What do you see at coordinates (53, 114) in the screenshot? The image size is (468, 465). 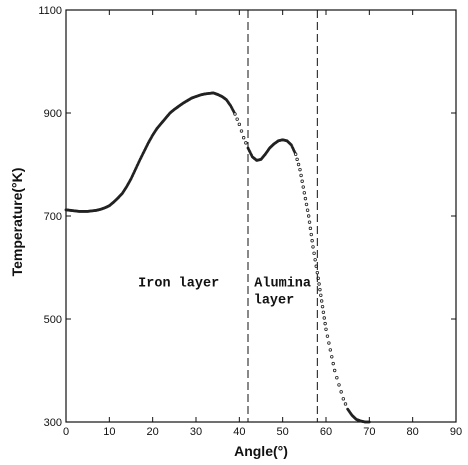 I see `y-tick-label: 900` at bounding box center [53, 114].